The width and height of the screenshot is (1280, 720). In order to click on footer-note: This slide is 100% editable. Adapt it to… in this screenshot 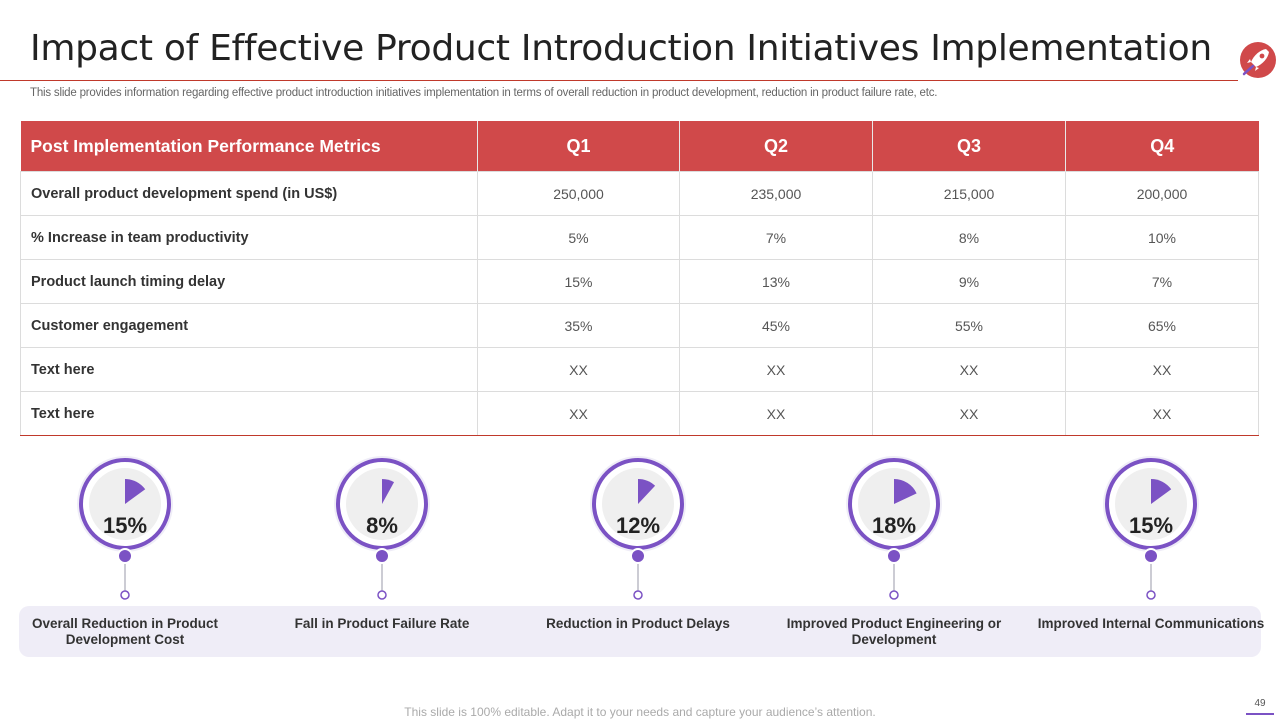, I will do `click(640, 712)`.